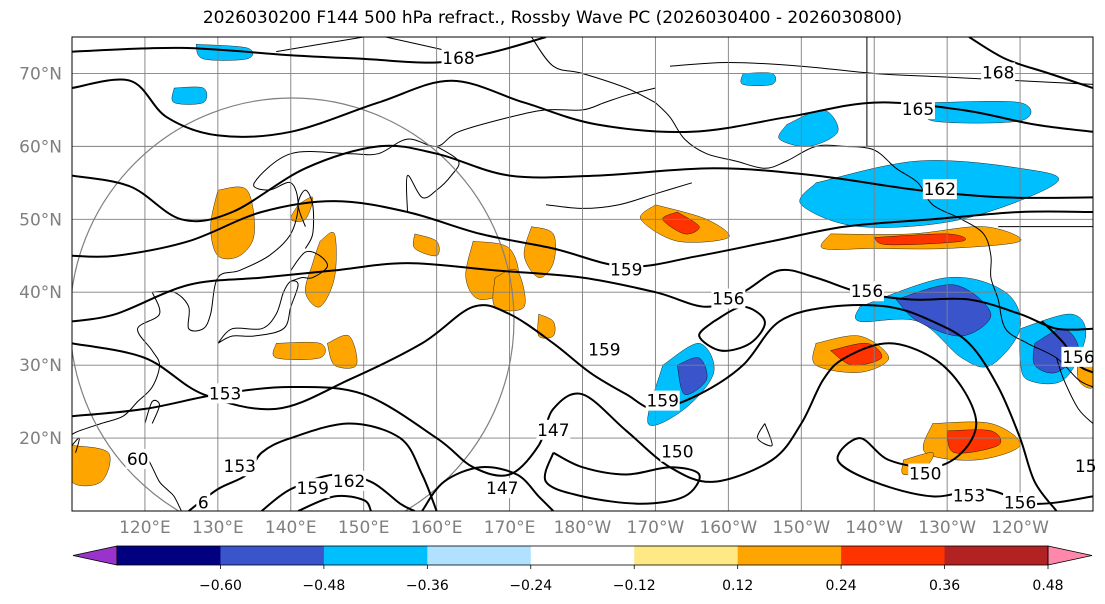 The width and height of the screenshot is (1105, 604). What do you see at coordinates (1020, 528) in the screenshot?
I see `lon-tick-label: 120°W` at bounding box center [1020, 528].